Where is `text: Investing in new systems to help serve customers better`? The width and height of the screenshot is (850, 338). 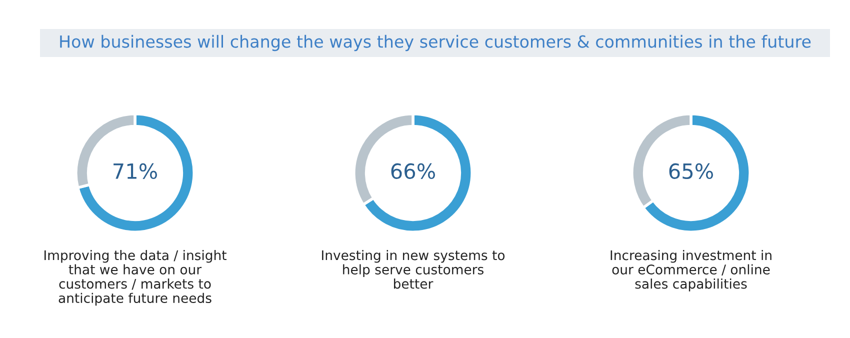
text: Investing in new systems to help serve customers better is located at coordinates (413, 269).